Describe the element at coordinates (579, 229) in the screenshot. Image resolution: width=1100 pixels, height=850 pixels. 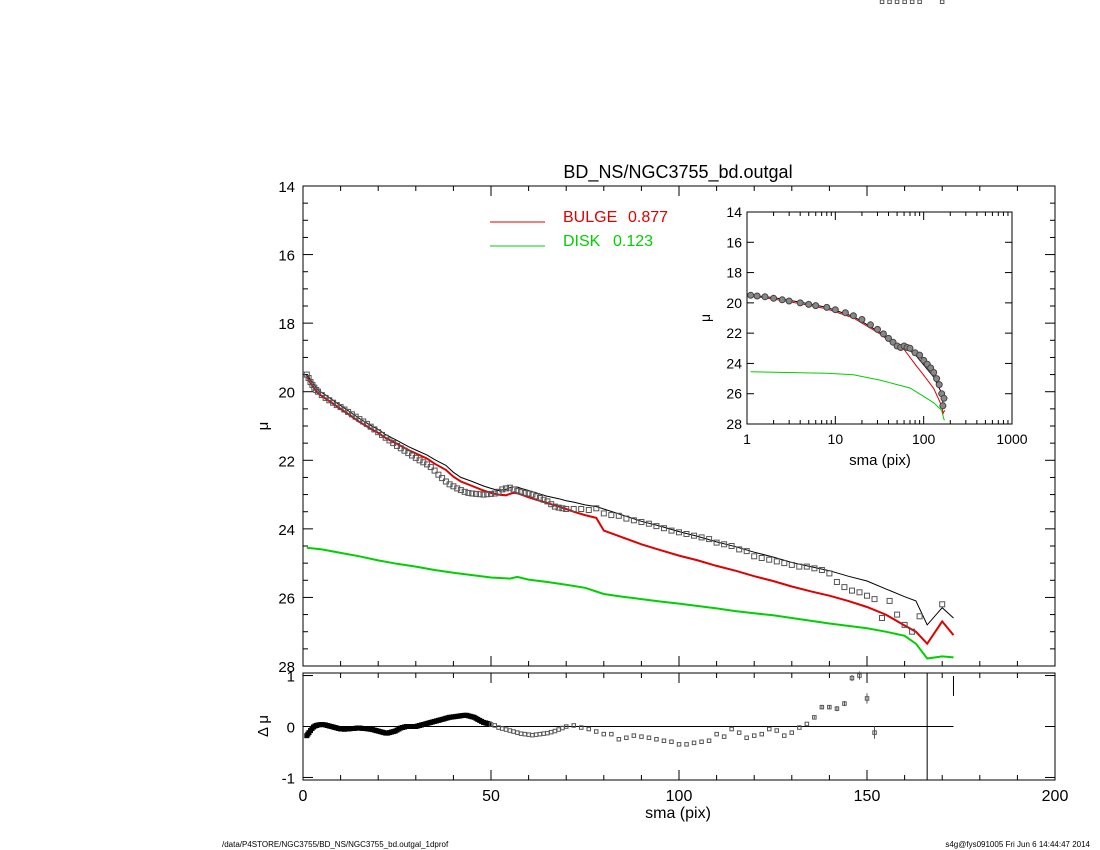
I see `legend: BULGE 0.877 DISK 0.123` at that location.